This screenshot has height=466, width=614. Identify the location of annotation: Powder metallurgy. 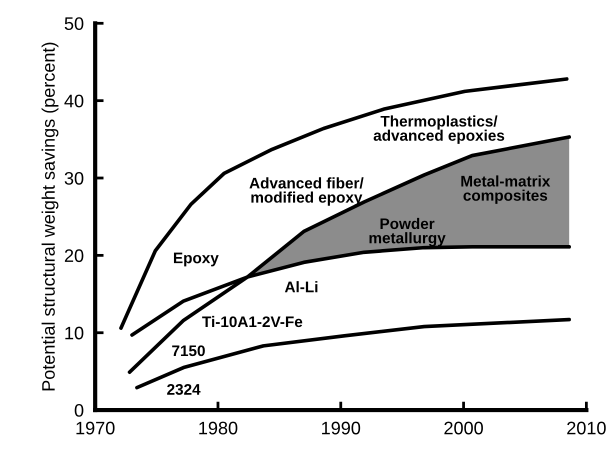
(407, 232).